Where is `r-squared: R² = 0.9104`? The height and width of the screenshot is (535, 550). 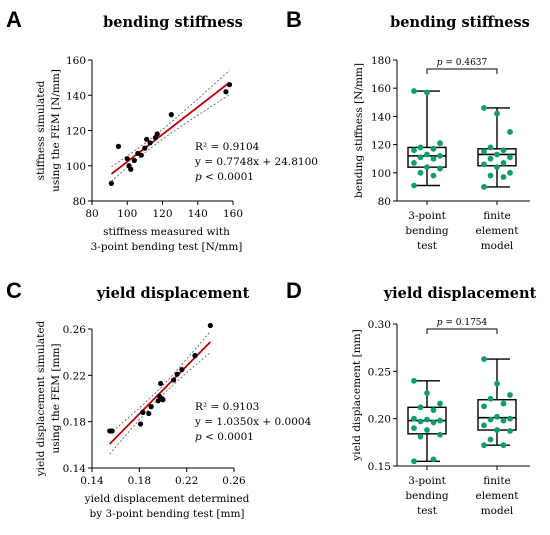 r-squared: R² = 0.9104 is located at coordinates (227, 147).